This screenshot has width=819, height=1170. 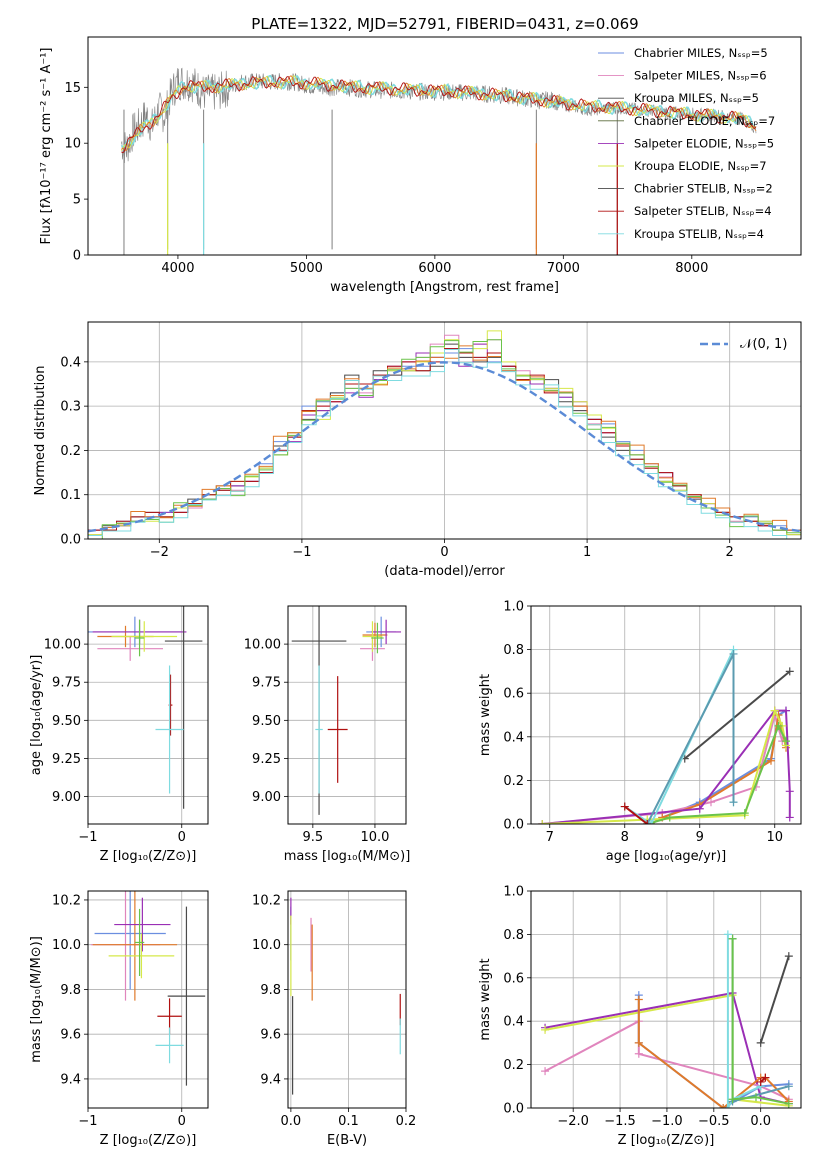 I want to click on y-tick-label: 0.3, so click(x=70, y=407).